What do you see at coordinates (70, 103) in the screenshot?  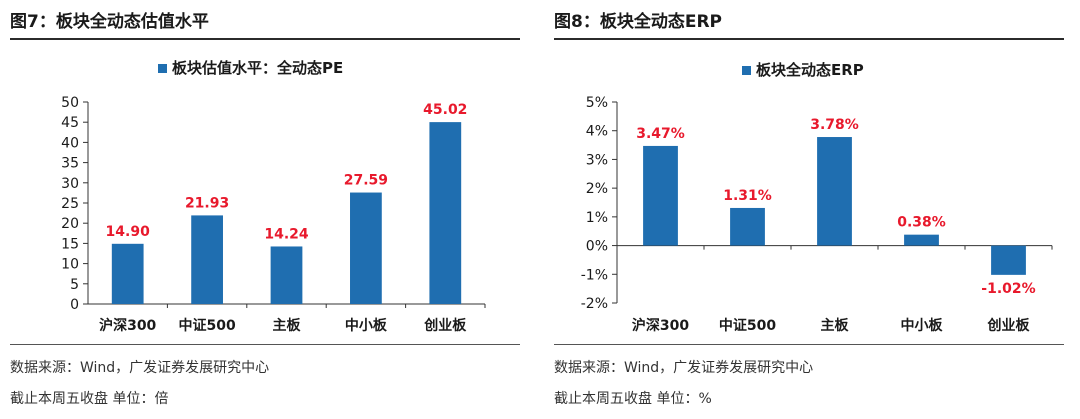 I see `y-tick-label: 50` at bounding box center [70, 103].